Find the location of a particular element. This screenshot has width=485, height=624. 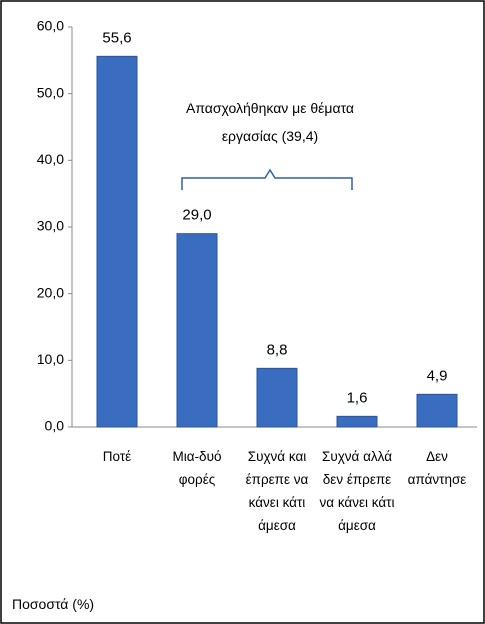

y-tick-label: 10,0 is located at coordinates (50, 359).